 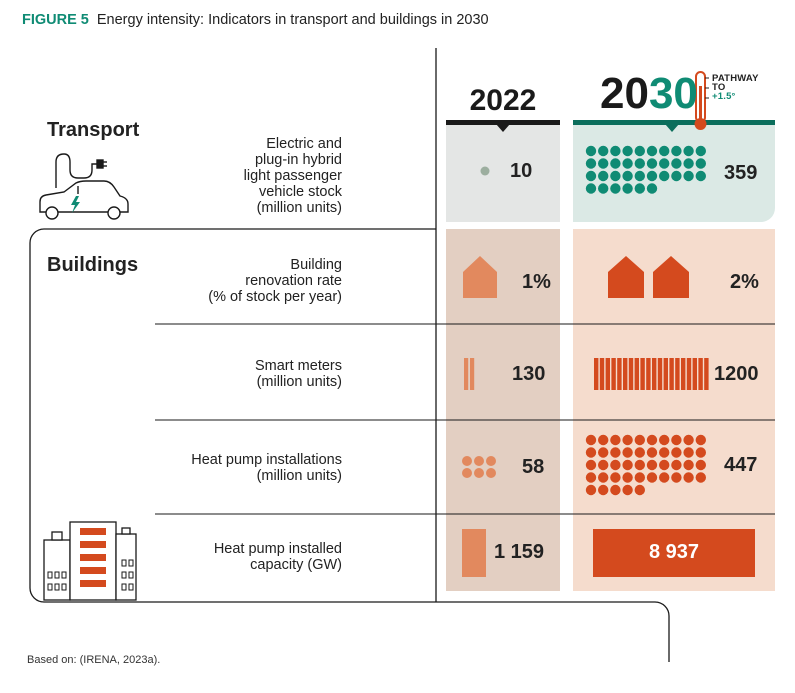 I want to click on thermometer-icon, so click(x=701, y=100).